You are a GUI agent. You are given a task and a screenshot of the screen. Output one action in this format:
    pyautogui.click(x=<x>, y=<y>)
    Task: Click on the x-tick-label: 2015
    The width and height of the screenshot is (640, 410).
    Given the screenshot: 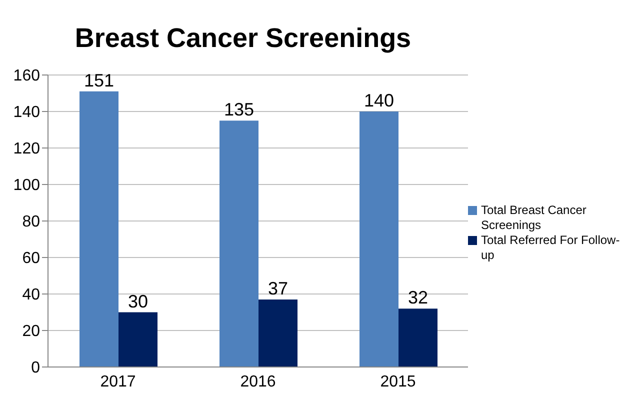 What is the action you would take?
    pyautogui.click(x=398, y=381)
    